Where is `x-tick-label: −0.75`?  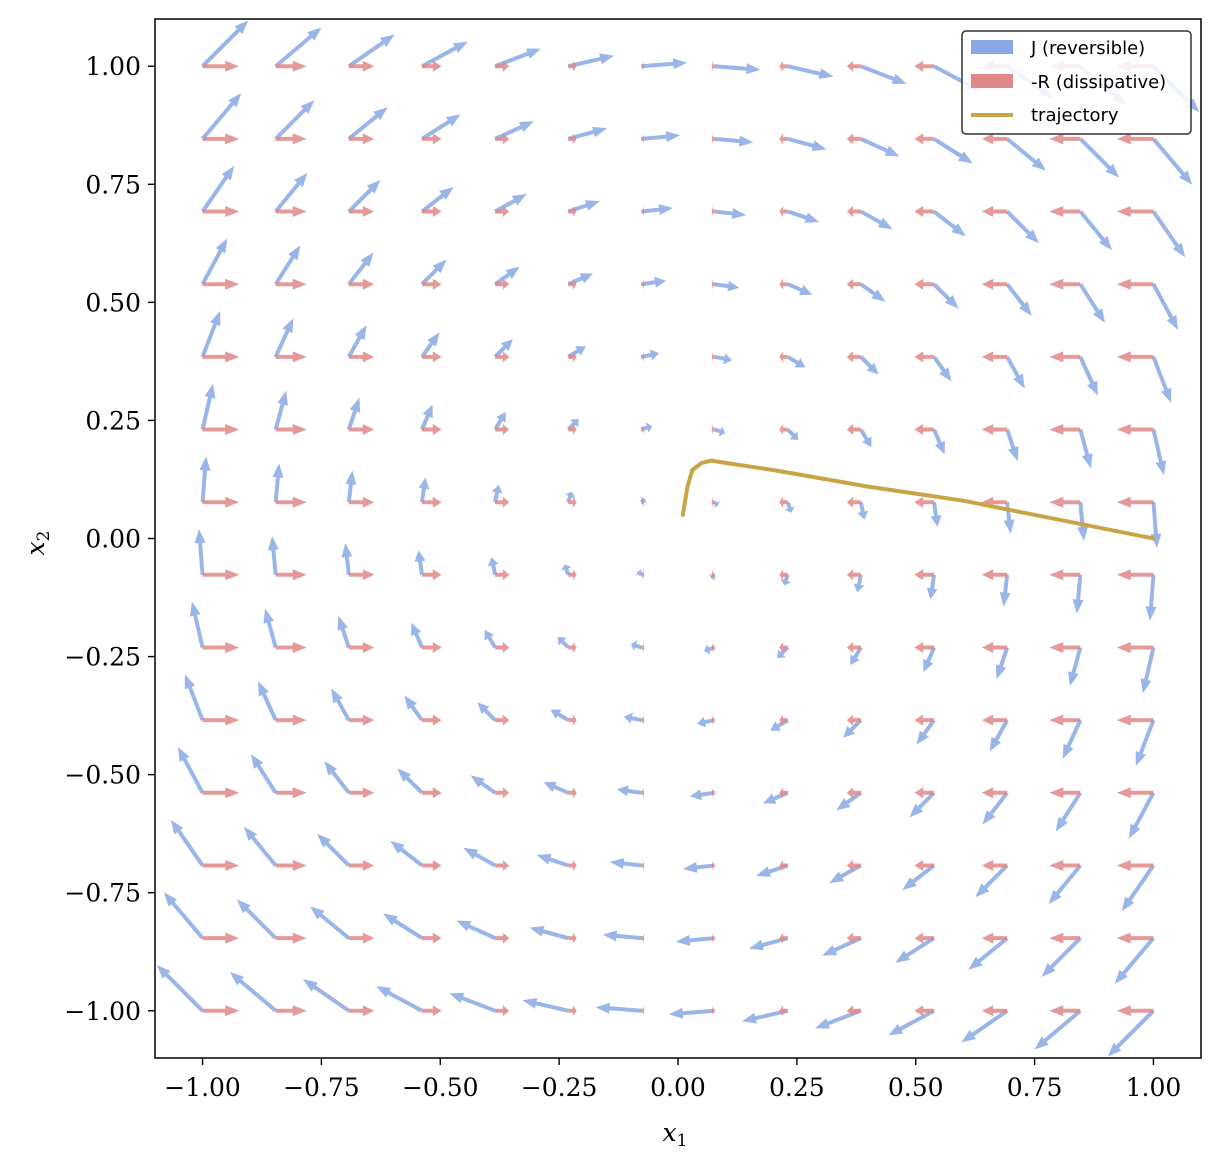
x-tick-label: −0.75 is located at coordinates (321, 1087).